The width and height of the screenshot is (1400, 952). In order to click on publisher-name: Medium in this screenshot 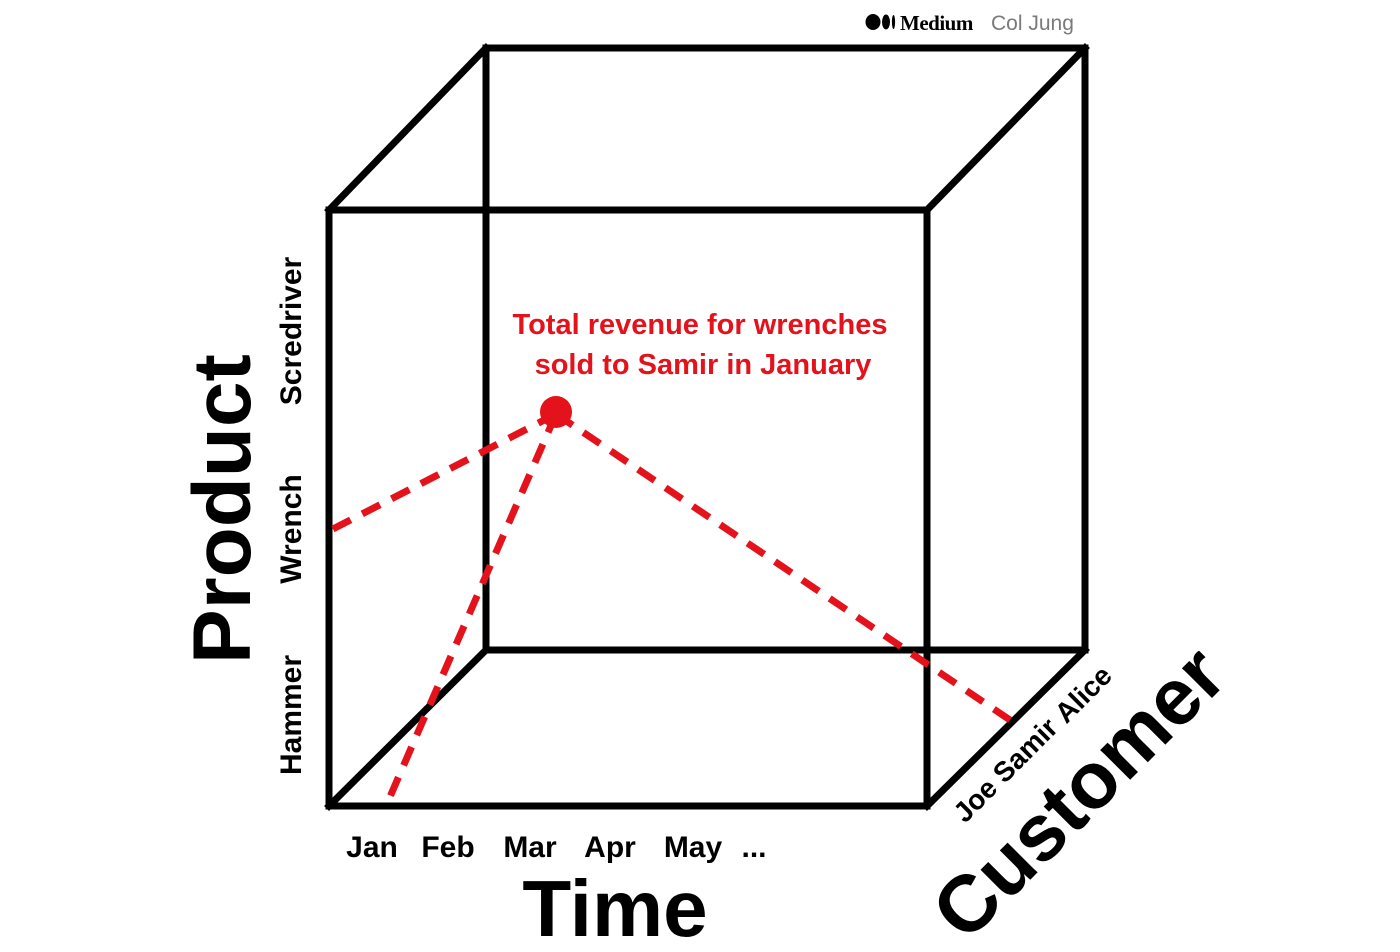, I will do `click(937, 23)`.